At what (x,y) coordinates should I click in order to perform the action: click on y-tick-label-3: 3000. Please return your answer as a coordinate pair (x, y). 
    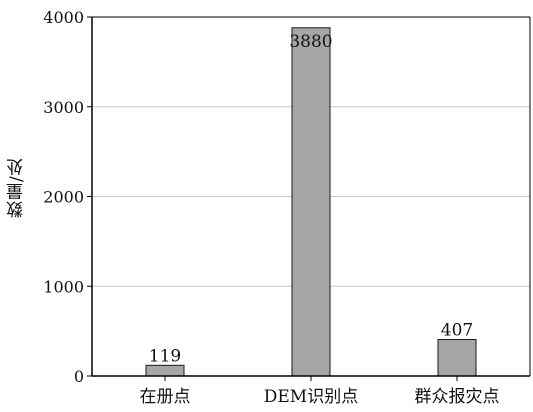
    Looking at the image, I should click on (63, 107).